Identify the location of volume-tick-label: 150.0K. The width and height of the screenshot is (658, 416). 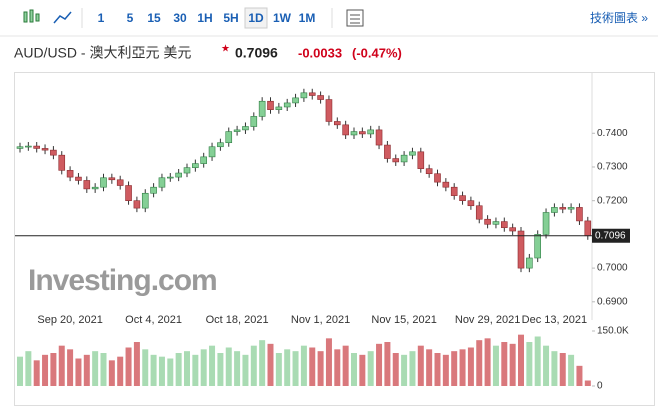
(613, 331).